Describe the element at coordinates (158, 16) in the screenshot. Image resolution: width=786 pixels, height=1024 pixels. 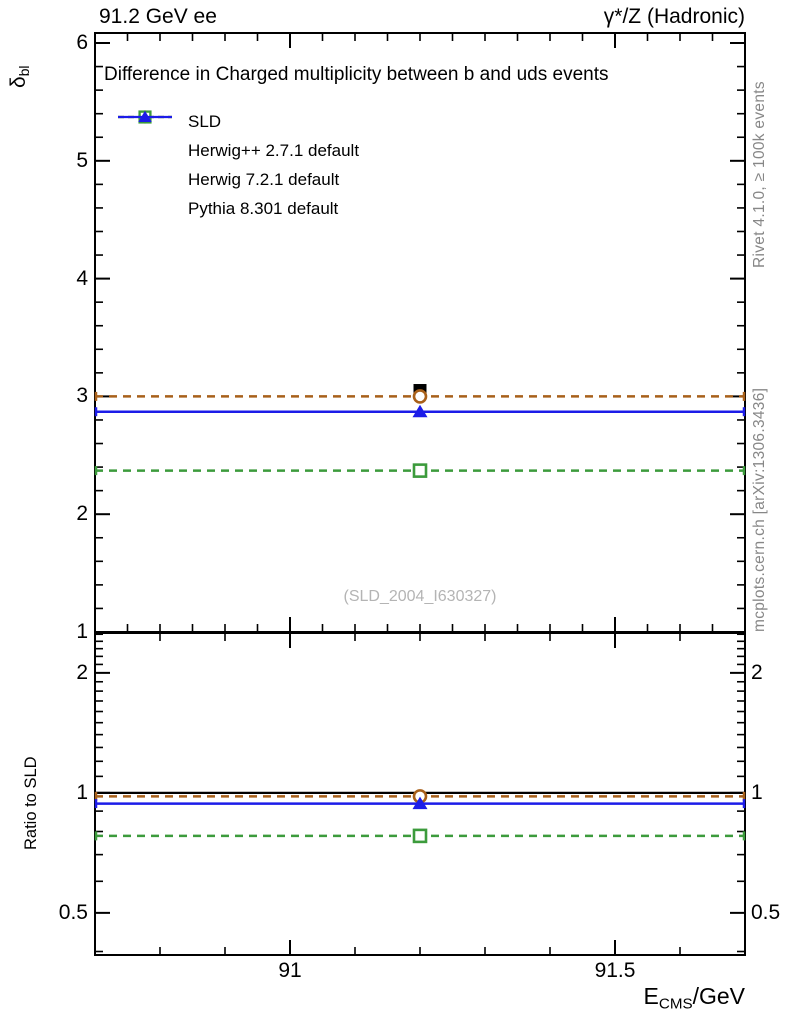
I see `header-beam-energy: 91.2 GeV ee` at that location.